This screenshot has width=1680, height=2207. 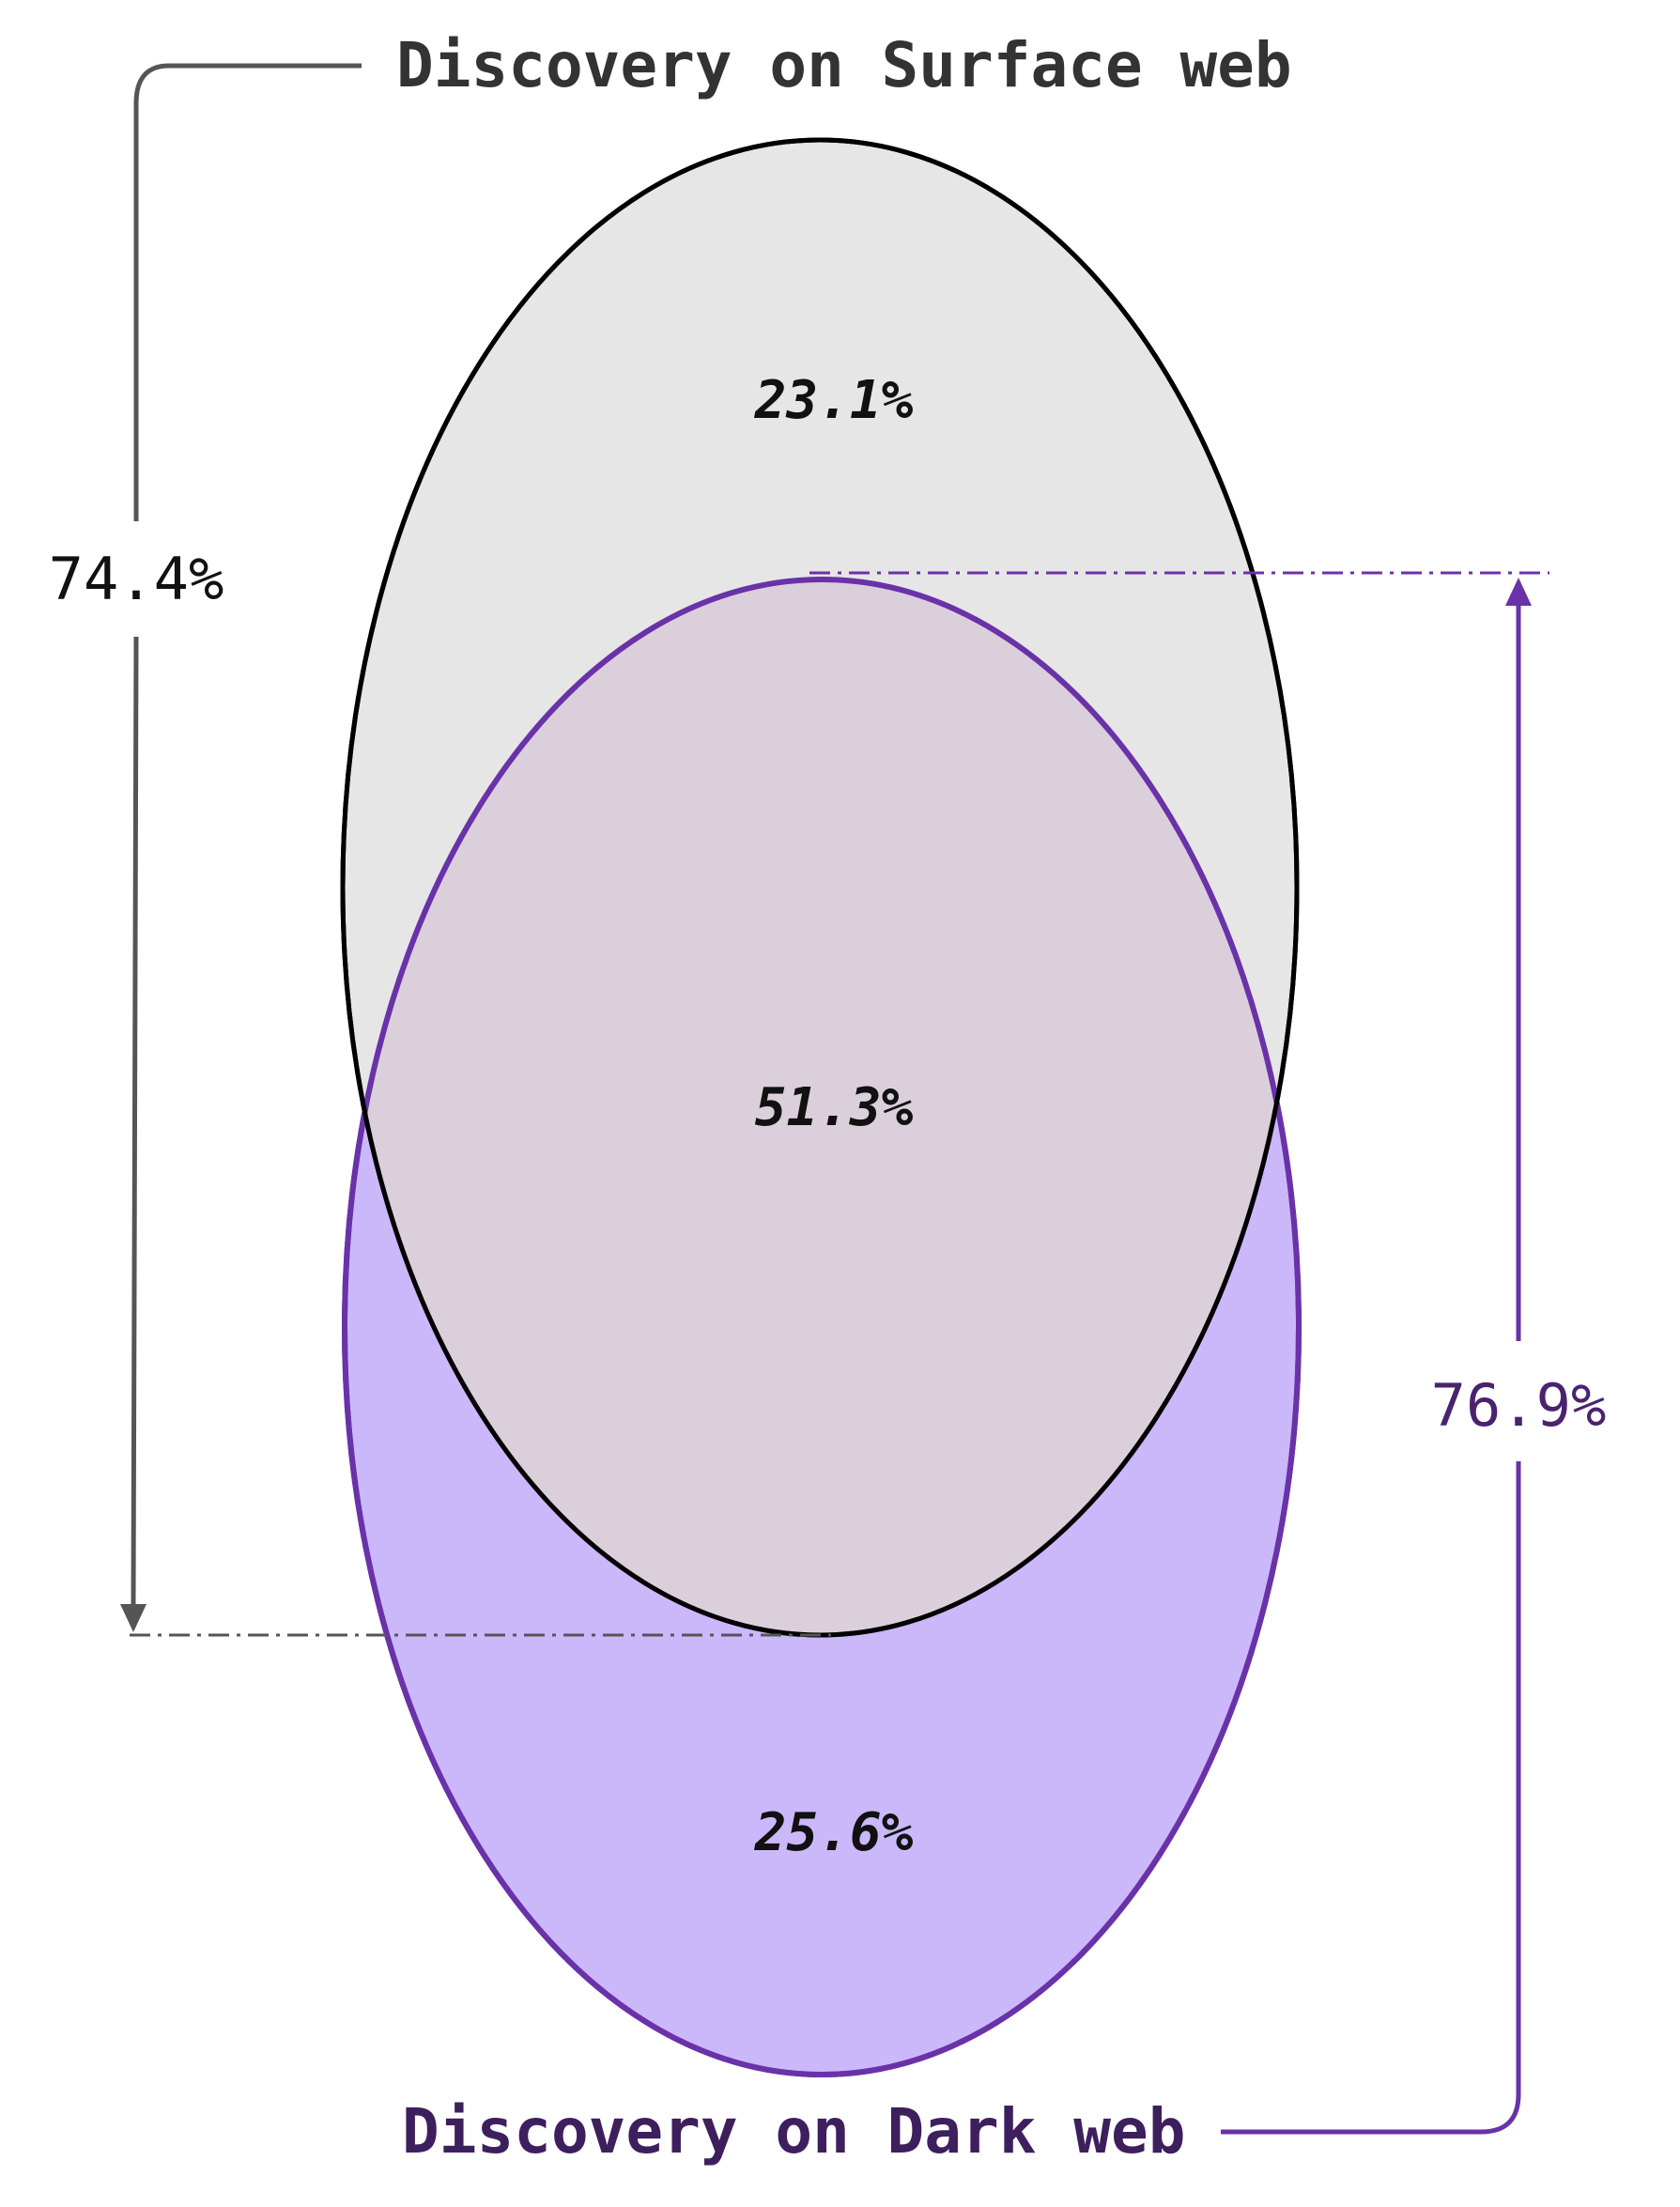 What do you see at coordinates (793, 2132) in the screenshot?
I see `dark-web-title: Discovery on Dark web` at bounding box center [793, 2132].